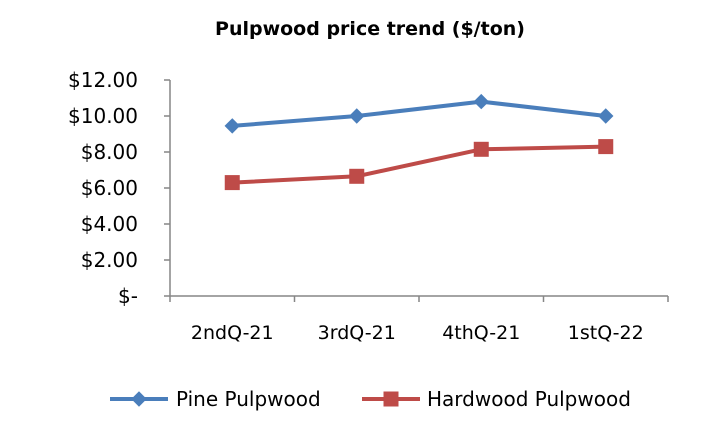  What do you see at coordinates (481, 333) in the screenshot?
I see `x-tick-label: 4thQ-21` at bounding box center [481, 333].